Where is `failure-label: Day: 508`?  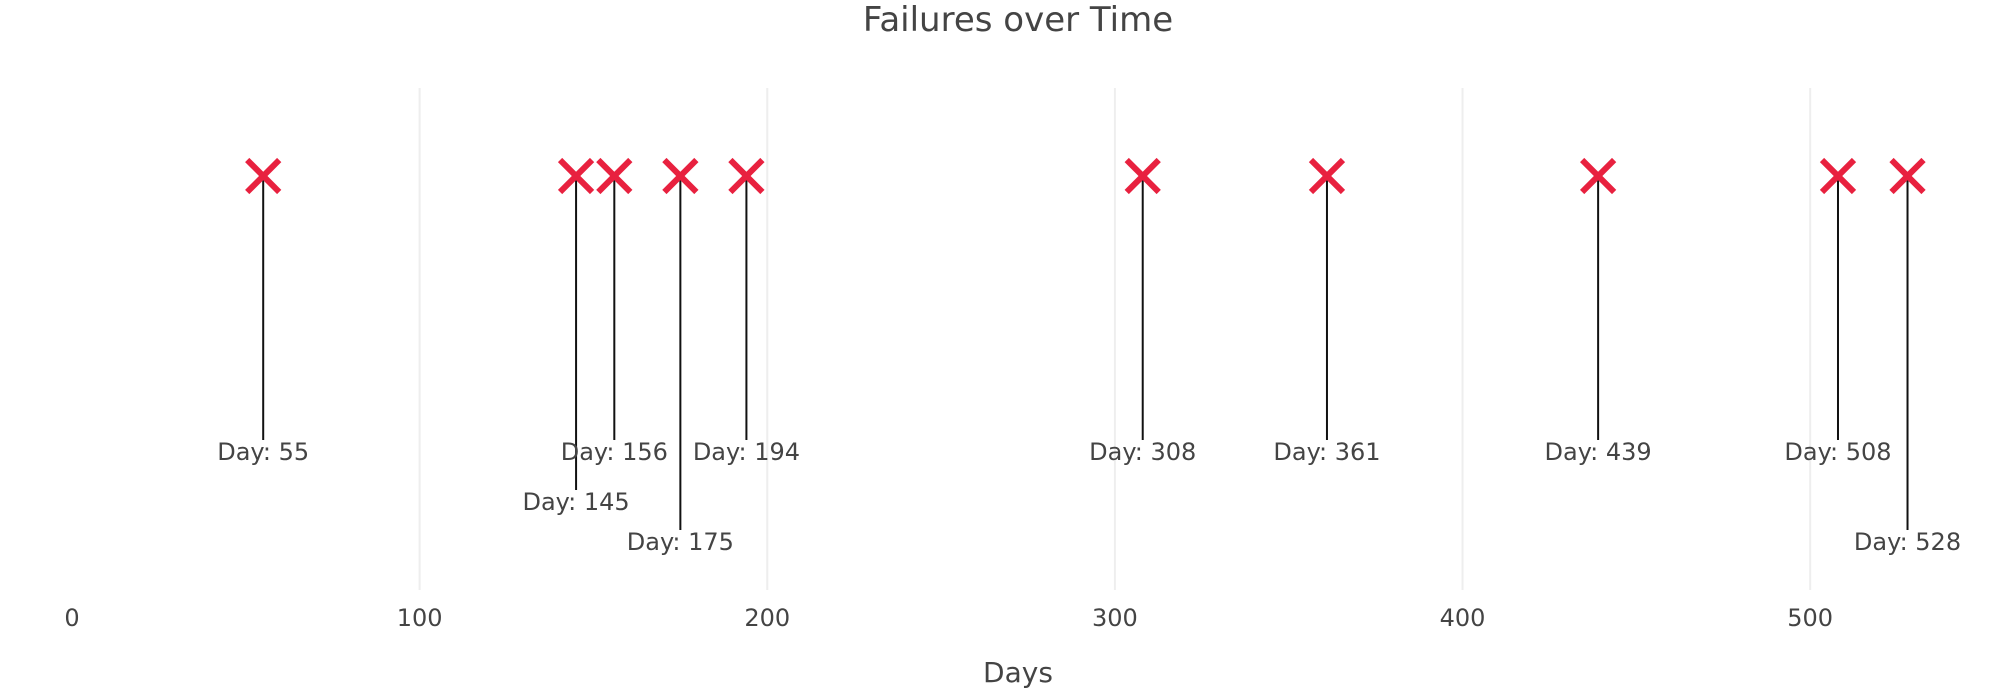 failure-label: Day: 508 is located at coordinates (1837, 452).